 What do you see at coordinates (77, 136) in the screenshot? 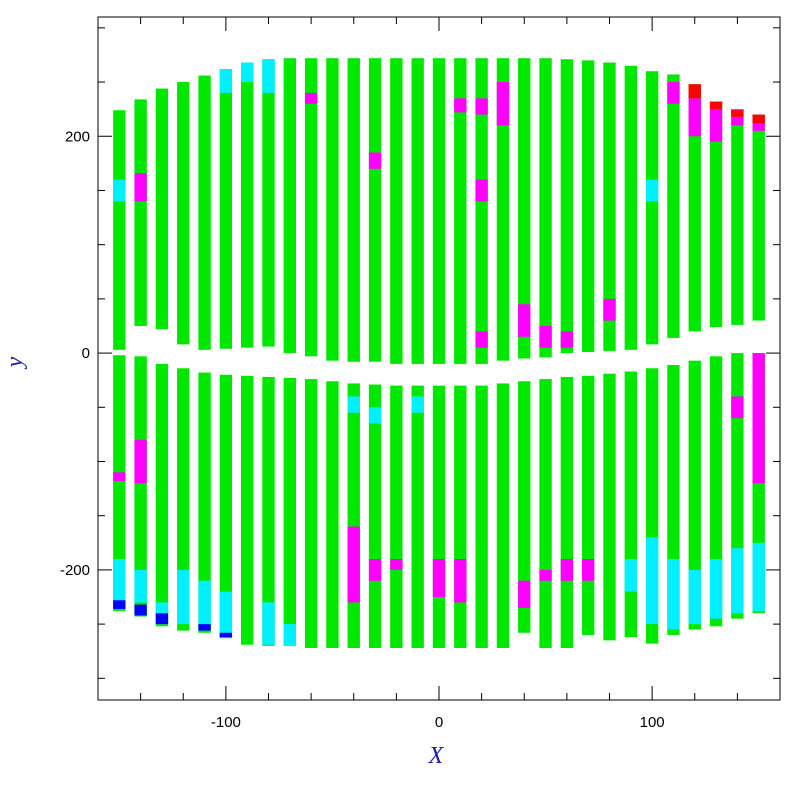
I see `y-tick-label: 200` at bounding box center [77, 136].